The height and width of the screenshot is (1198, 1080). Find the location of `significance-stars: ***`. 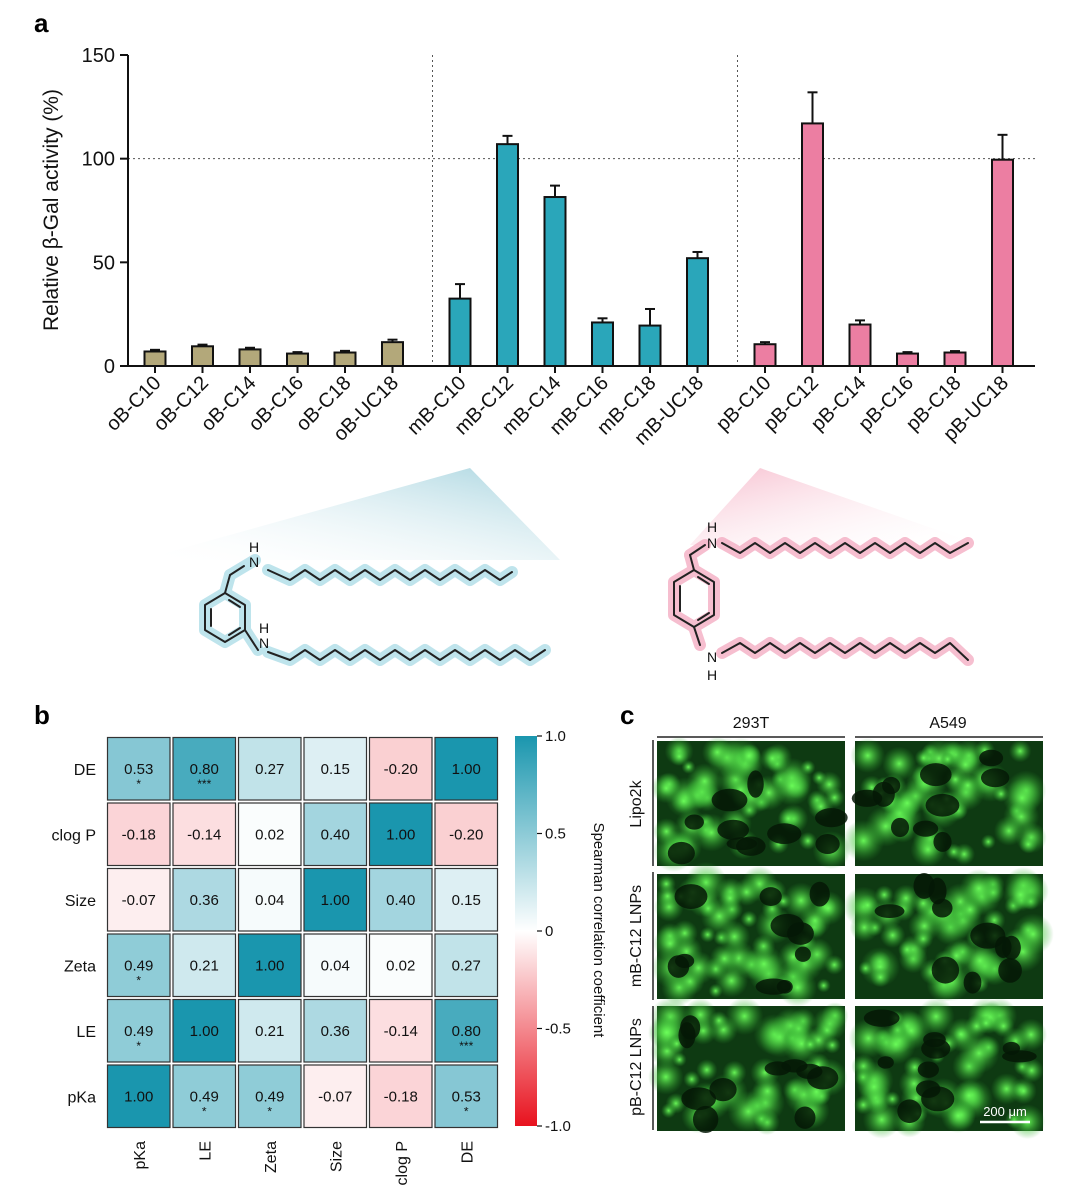

significance-stars: *** is located at coordinates (204, 784).